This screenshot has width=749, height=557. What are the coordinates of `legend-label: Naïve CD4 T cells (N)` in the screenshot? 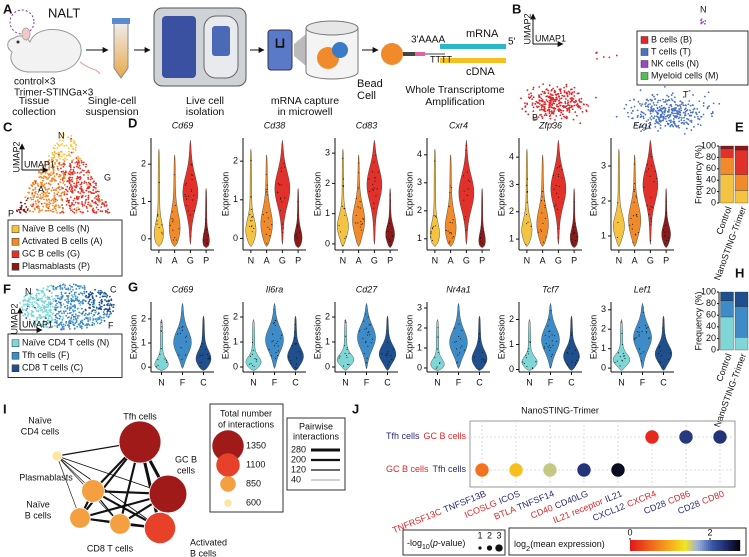 It's located at (65, 343).